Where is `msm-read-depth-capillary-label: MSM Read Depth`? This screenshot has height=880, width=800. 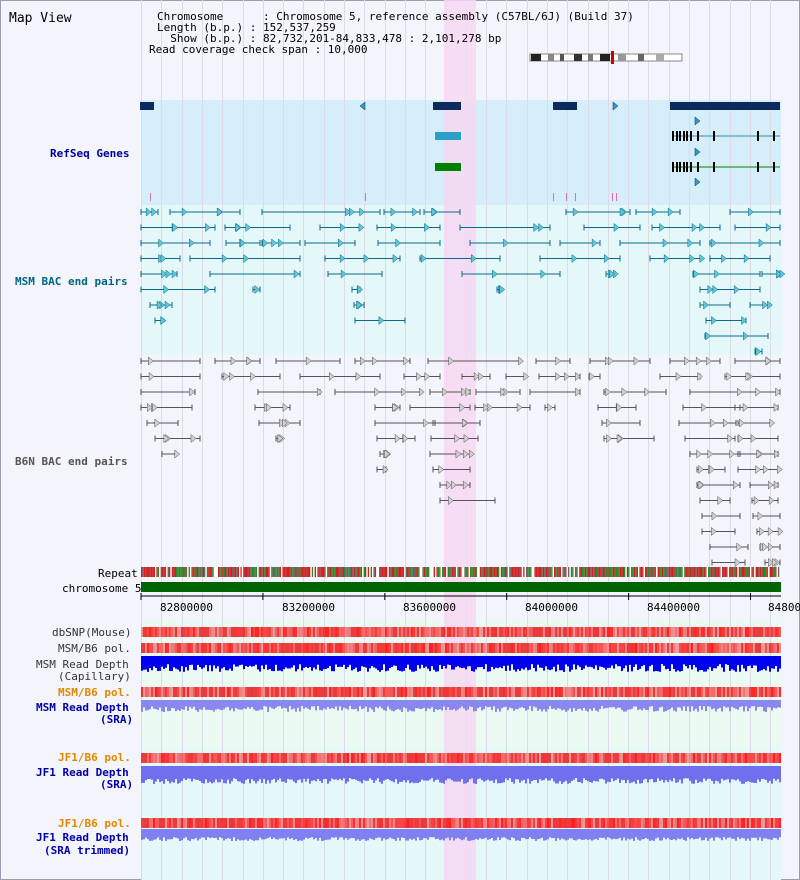
msm-read-depth-capillary-label: MSM Read Depth is located at coordinates (82, 664).